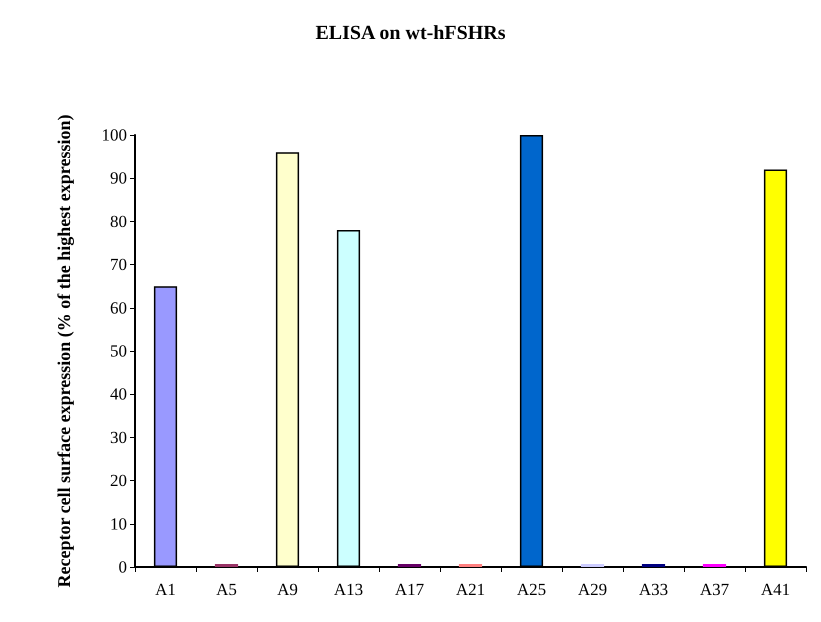  Describe the element at coordinates (226, 589) in the screenshot. I see `x-tick-label: A5` at that location.